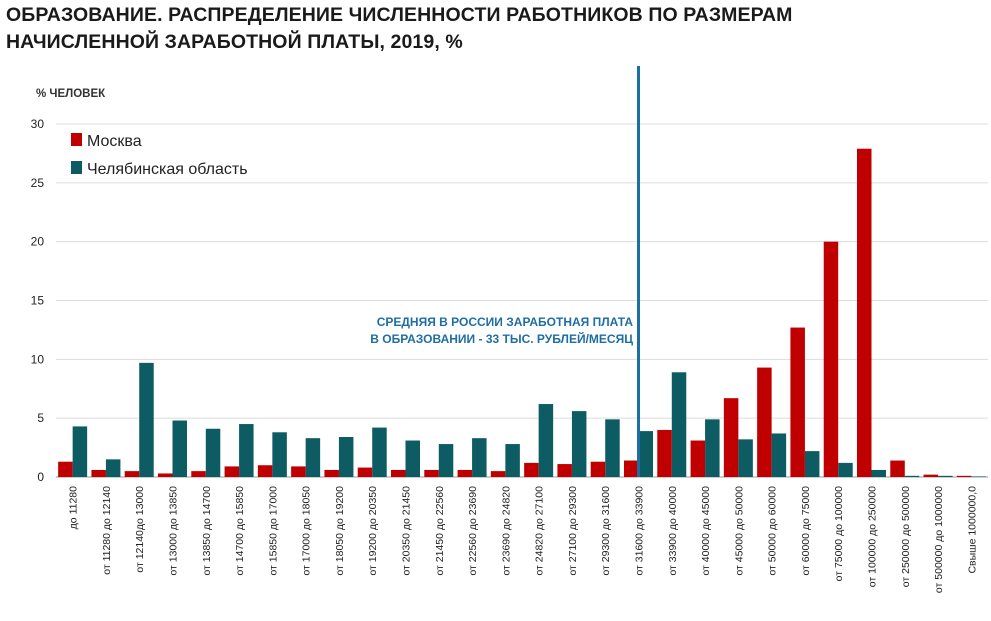 This screenshot has height=621, width=991. What do you see at coordinates (839, 534) in the screenshot?
I see `x-category-label: от 75000 до 100000` at bounding box center [839, 534].